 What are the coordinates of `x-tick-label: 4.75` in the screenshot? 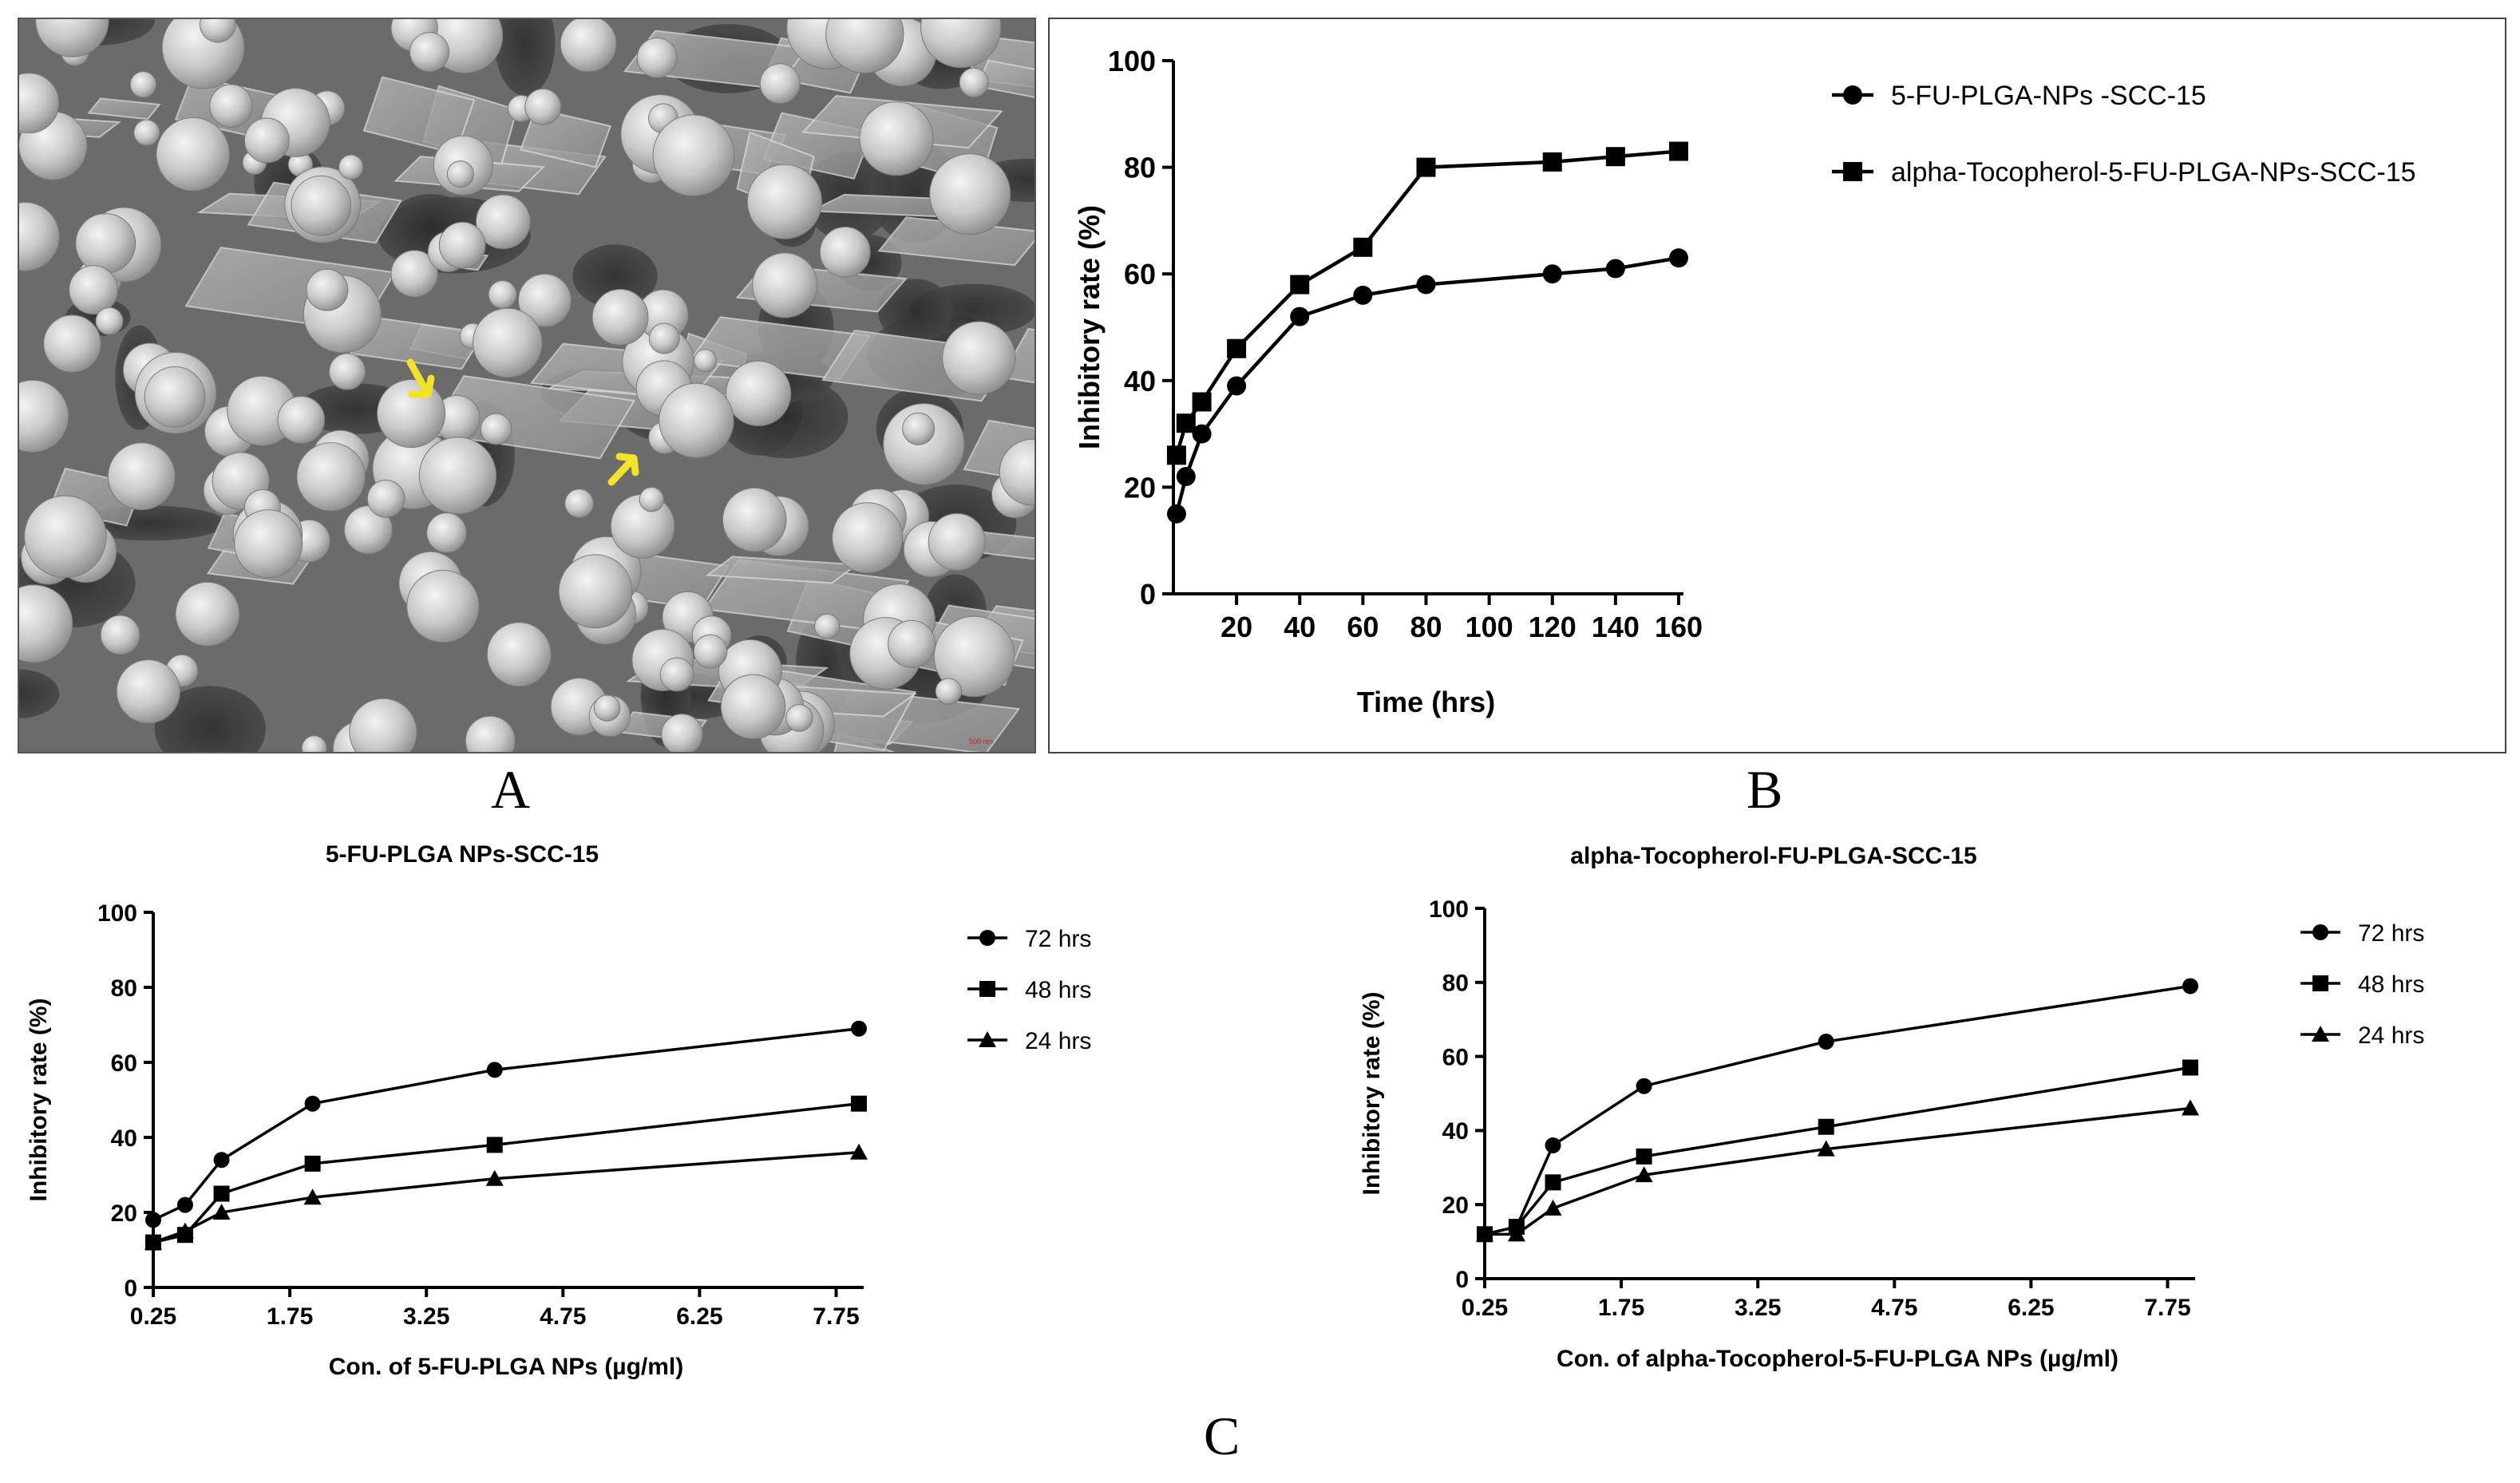 It's located at (1894, 1308).